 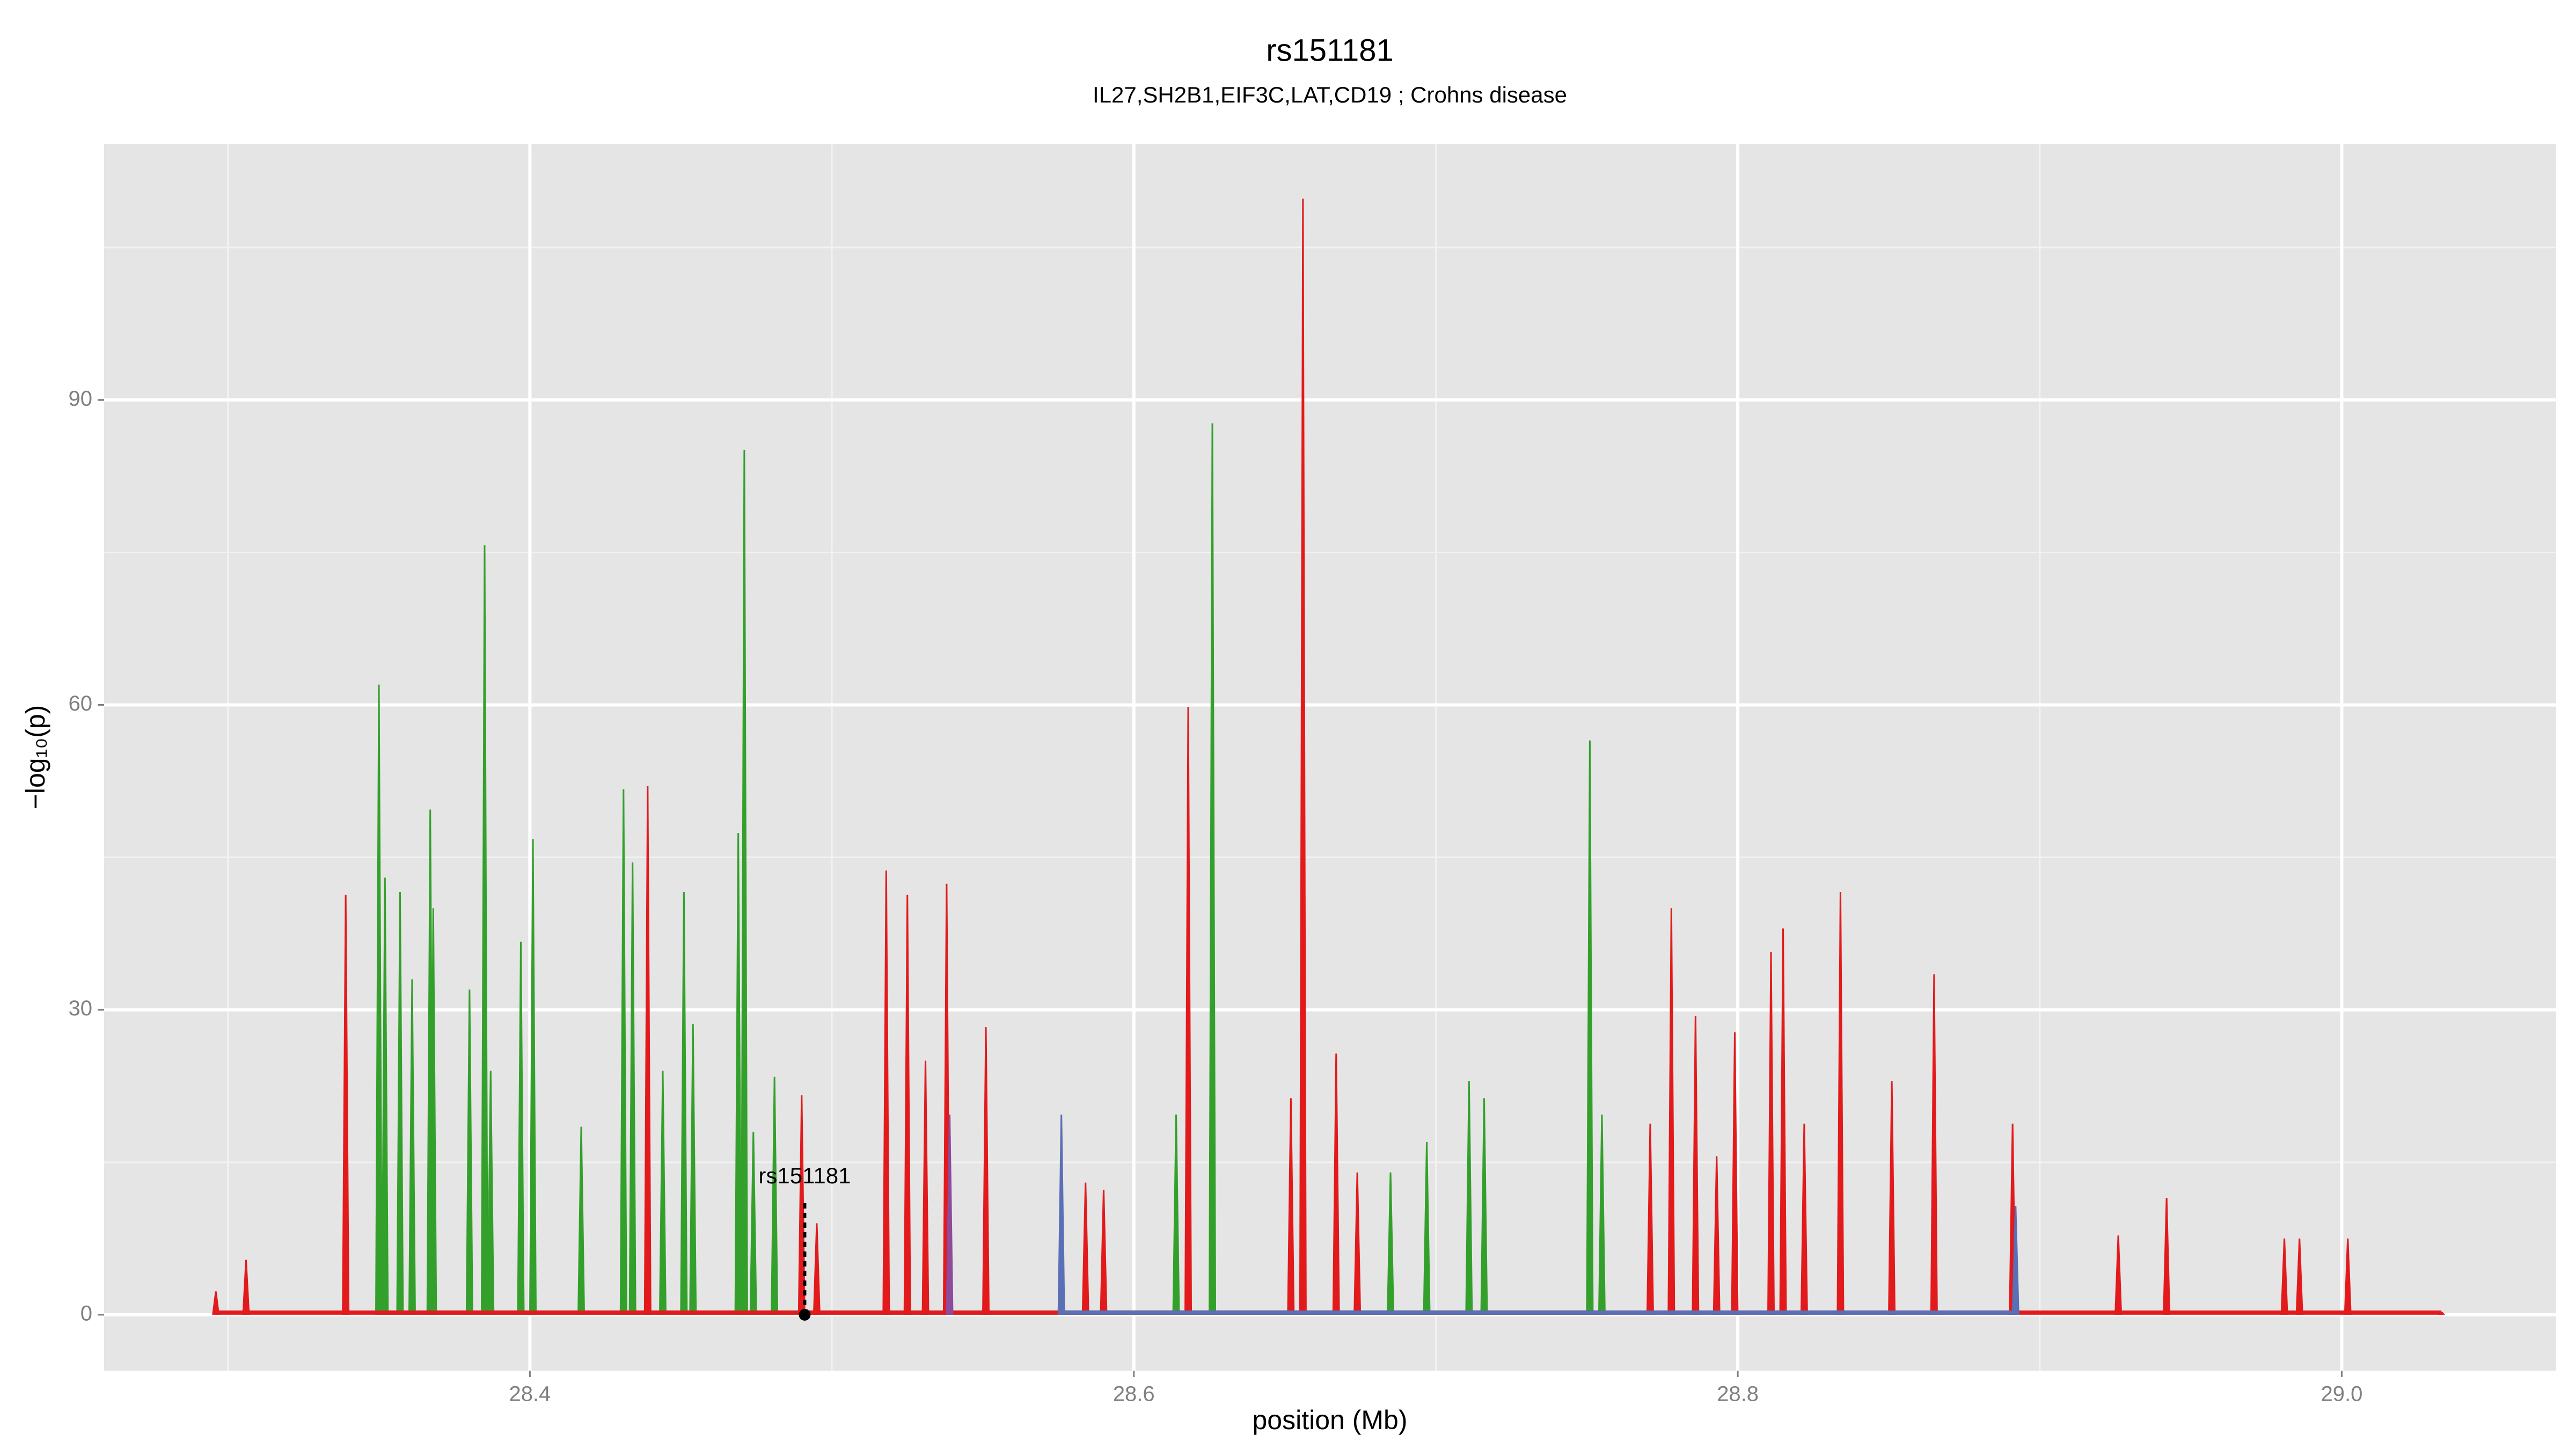 I want to click on y-tick-label: 30, so click(x=81, y=1008).